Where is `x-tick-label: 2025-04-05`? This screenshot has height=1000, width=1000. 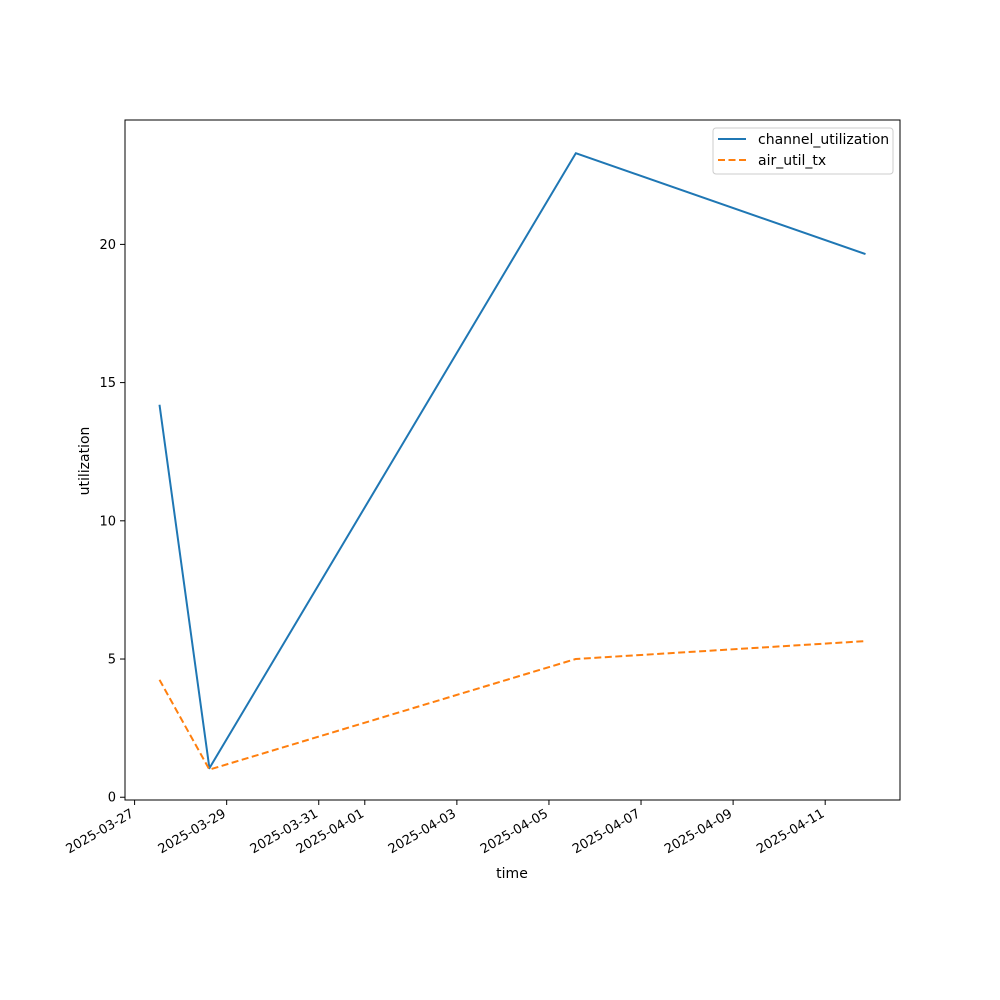 x-tick-label: 2025-04-05 is located at coordinates (514, 831).